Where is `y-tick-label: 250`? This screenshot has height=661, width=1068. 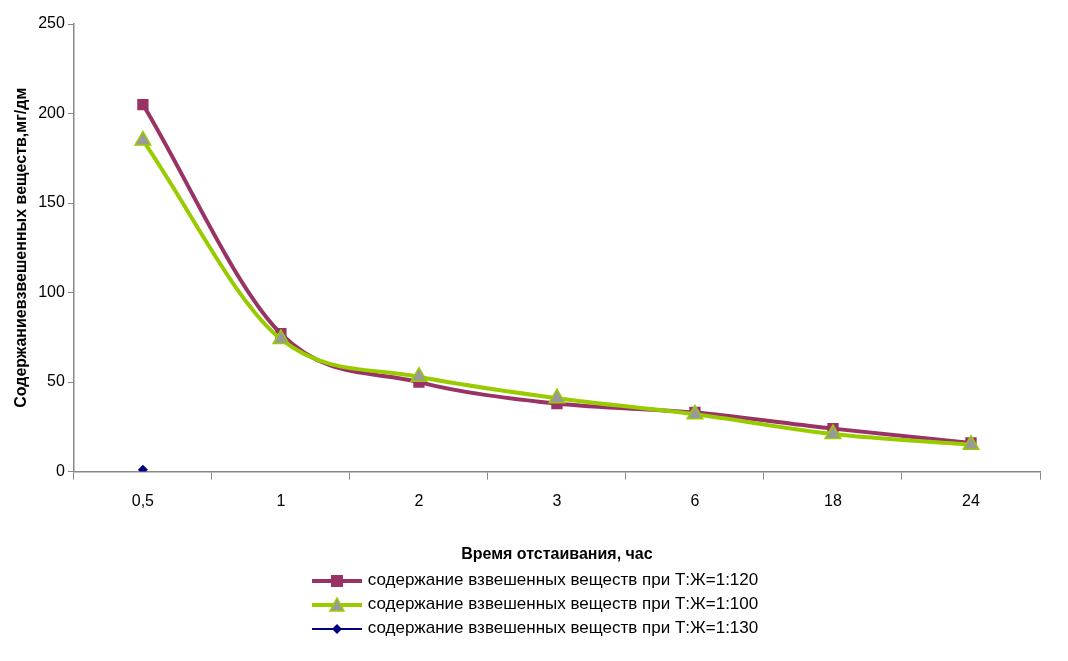 y-tick-label: 250 is located at coordinates (51, 23).